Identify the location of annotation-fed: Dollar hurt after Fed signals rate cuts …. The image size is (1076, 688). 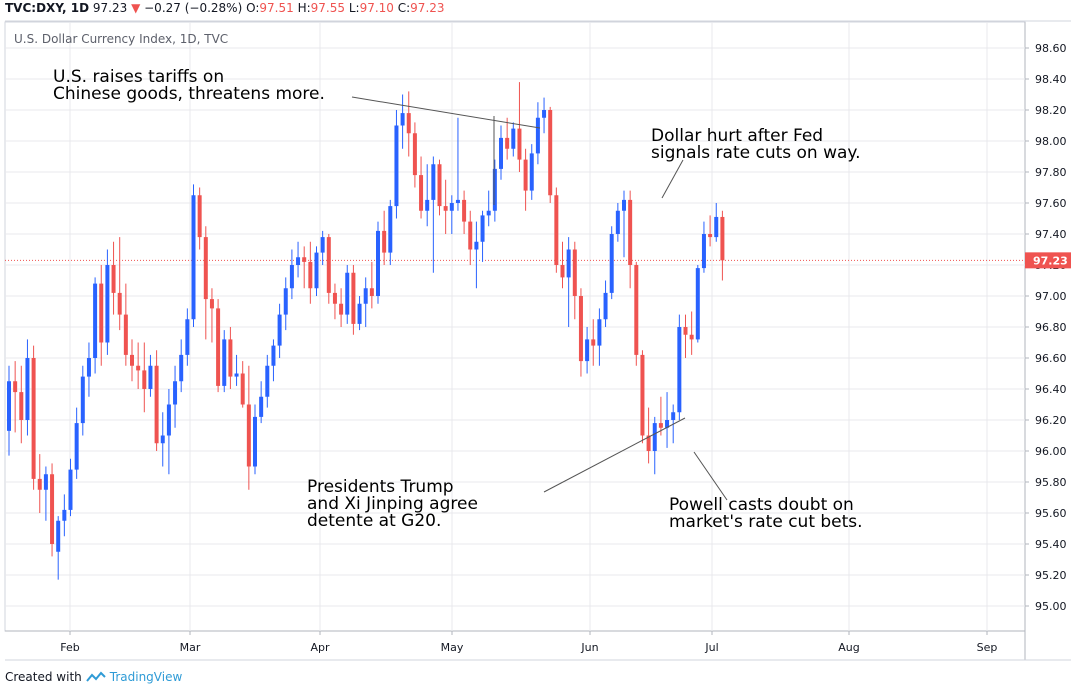
(756, 144).